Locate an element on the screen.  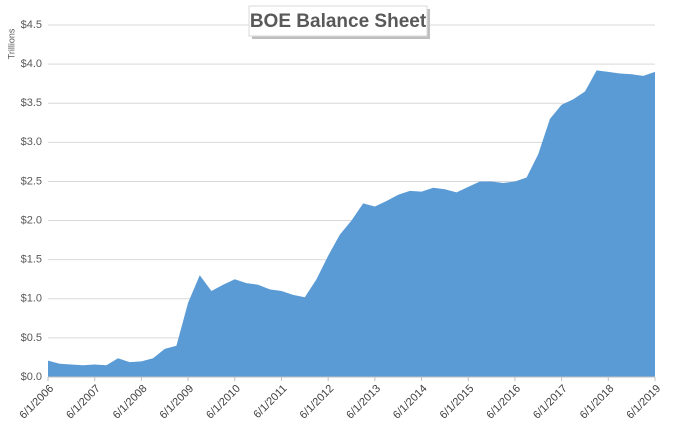
x-tick-label: 6/1/2006 is located at coordinates (36, 402).